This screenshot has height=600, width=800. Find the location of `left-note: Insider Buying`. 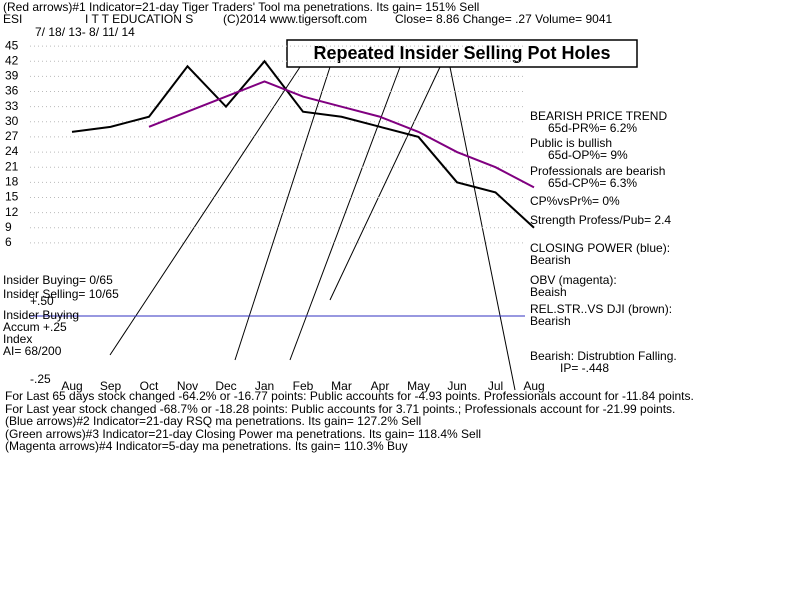

left-note: Insider Buying is located at coordinates (41, 315).